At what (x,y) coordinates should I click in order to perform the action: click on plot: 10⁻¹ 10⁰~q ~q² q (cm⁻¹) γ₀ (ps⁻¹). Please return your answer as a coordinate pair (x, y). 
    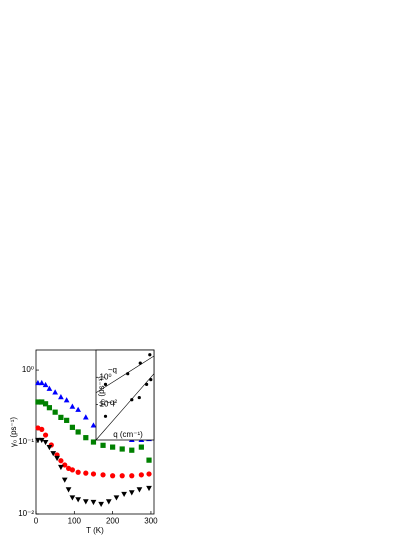
    Looking at the image, I should click on (125, 395).